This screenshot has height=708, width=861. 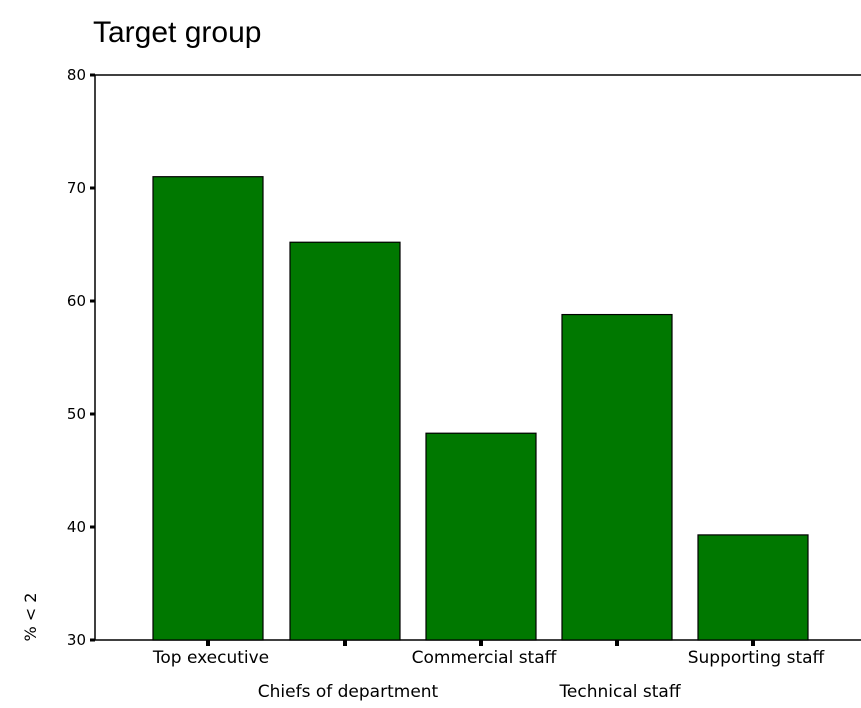 I want to click on y-tick-label: 70, so click(x=76, y=188).